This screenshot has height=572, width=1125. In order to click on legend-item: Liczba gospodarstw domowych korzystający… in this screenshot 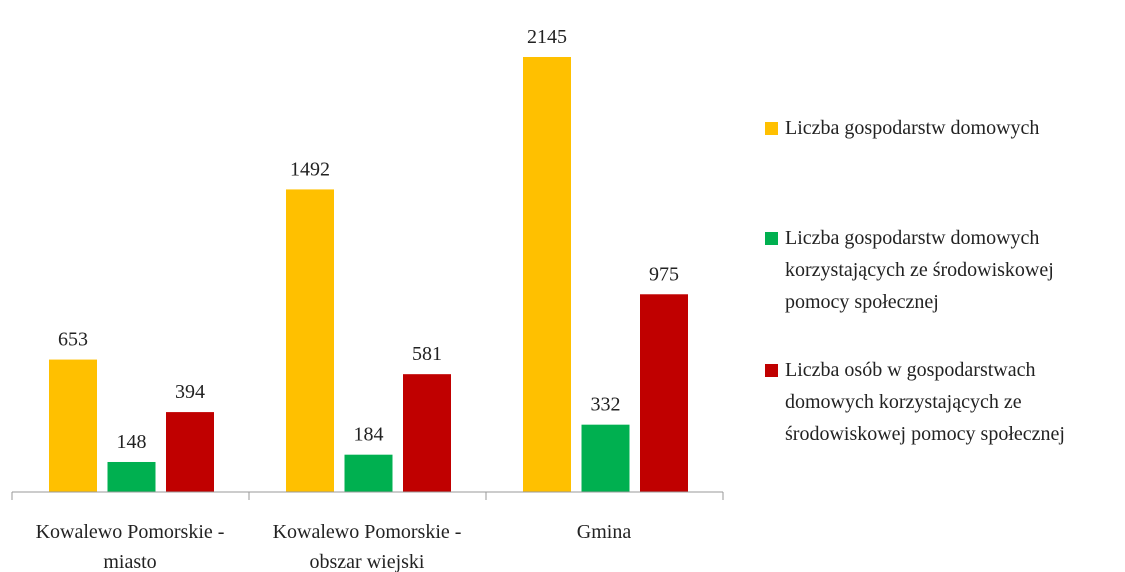, I will do `click(942, 270)`.